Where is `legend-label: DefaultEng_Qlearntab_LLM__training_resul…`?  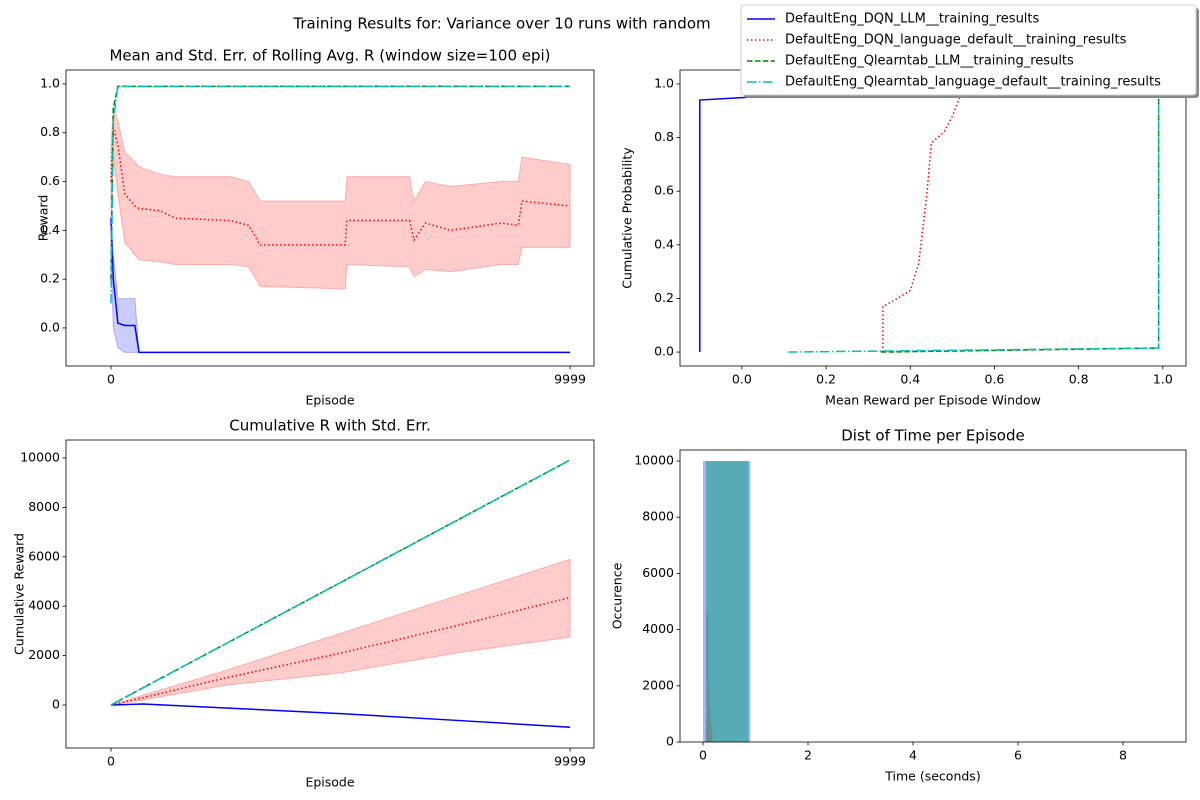 legend-label: DefaultEng_Qlearntab_LLM__training_resul… is located at coordinates (929, 61).